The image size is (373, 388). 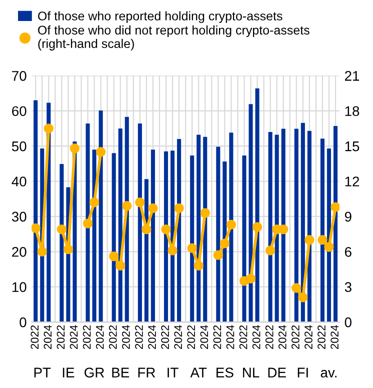 What do you see at coordinates (348, 322) in the screenshot?
I see `y2-tick-label: 0` at bounding box center [348, 322].